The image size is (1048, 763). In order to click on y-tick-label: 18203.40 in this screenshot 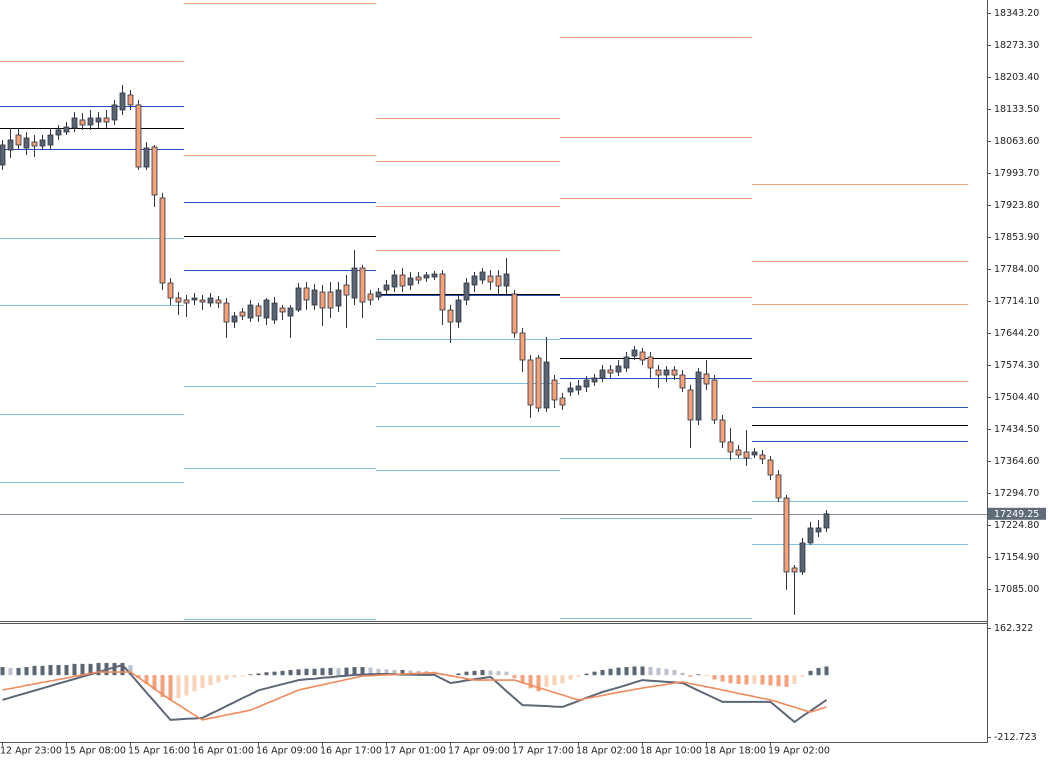, I will do `click(1016, 77)`.